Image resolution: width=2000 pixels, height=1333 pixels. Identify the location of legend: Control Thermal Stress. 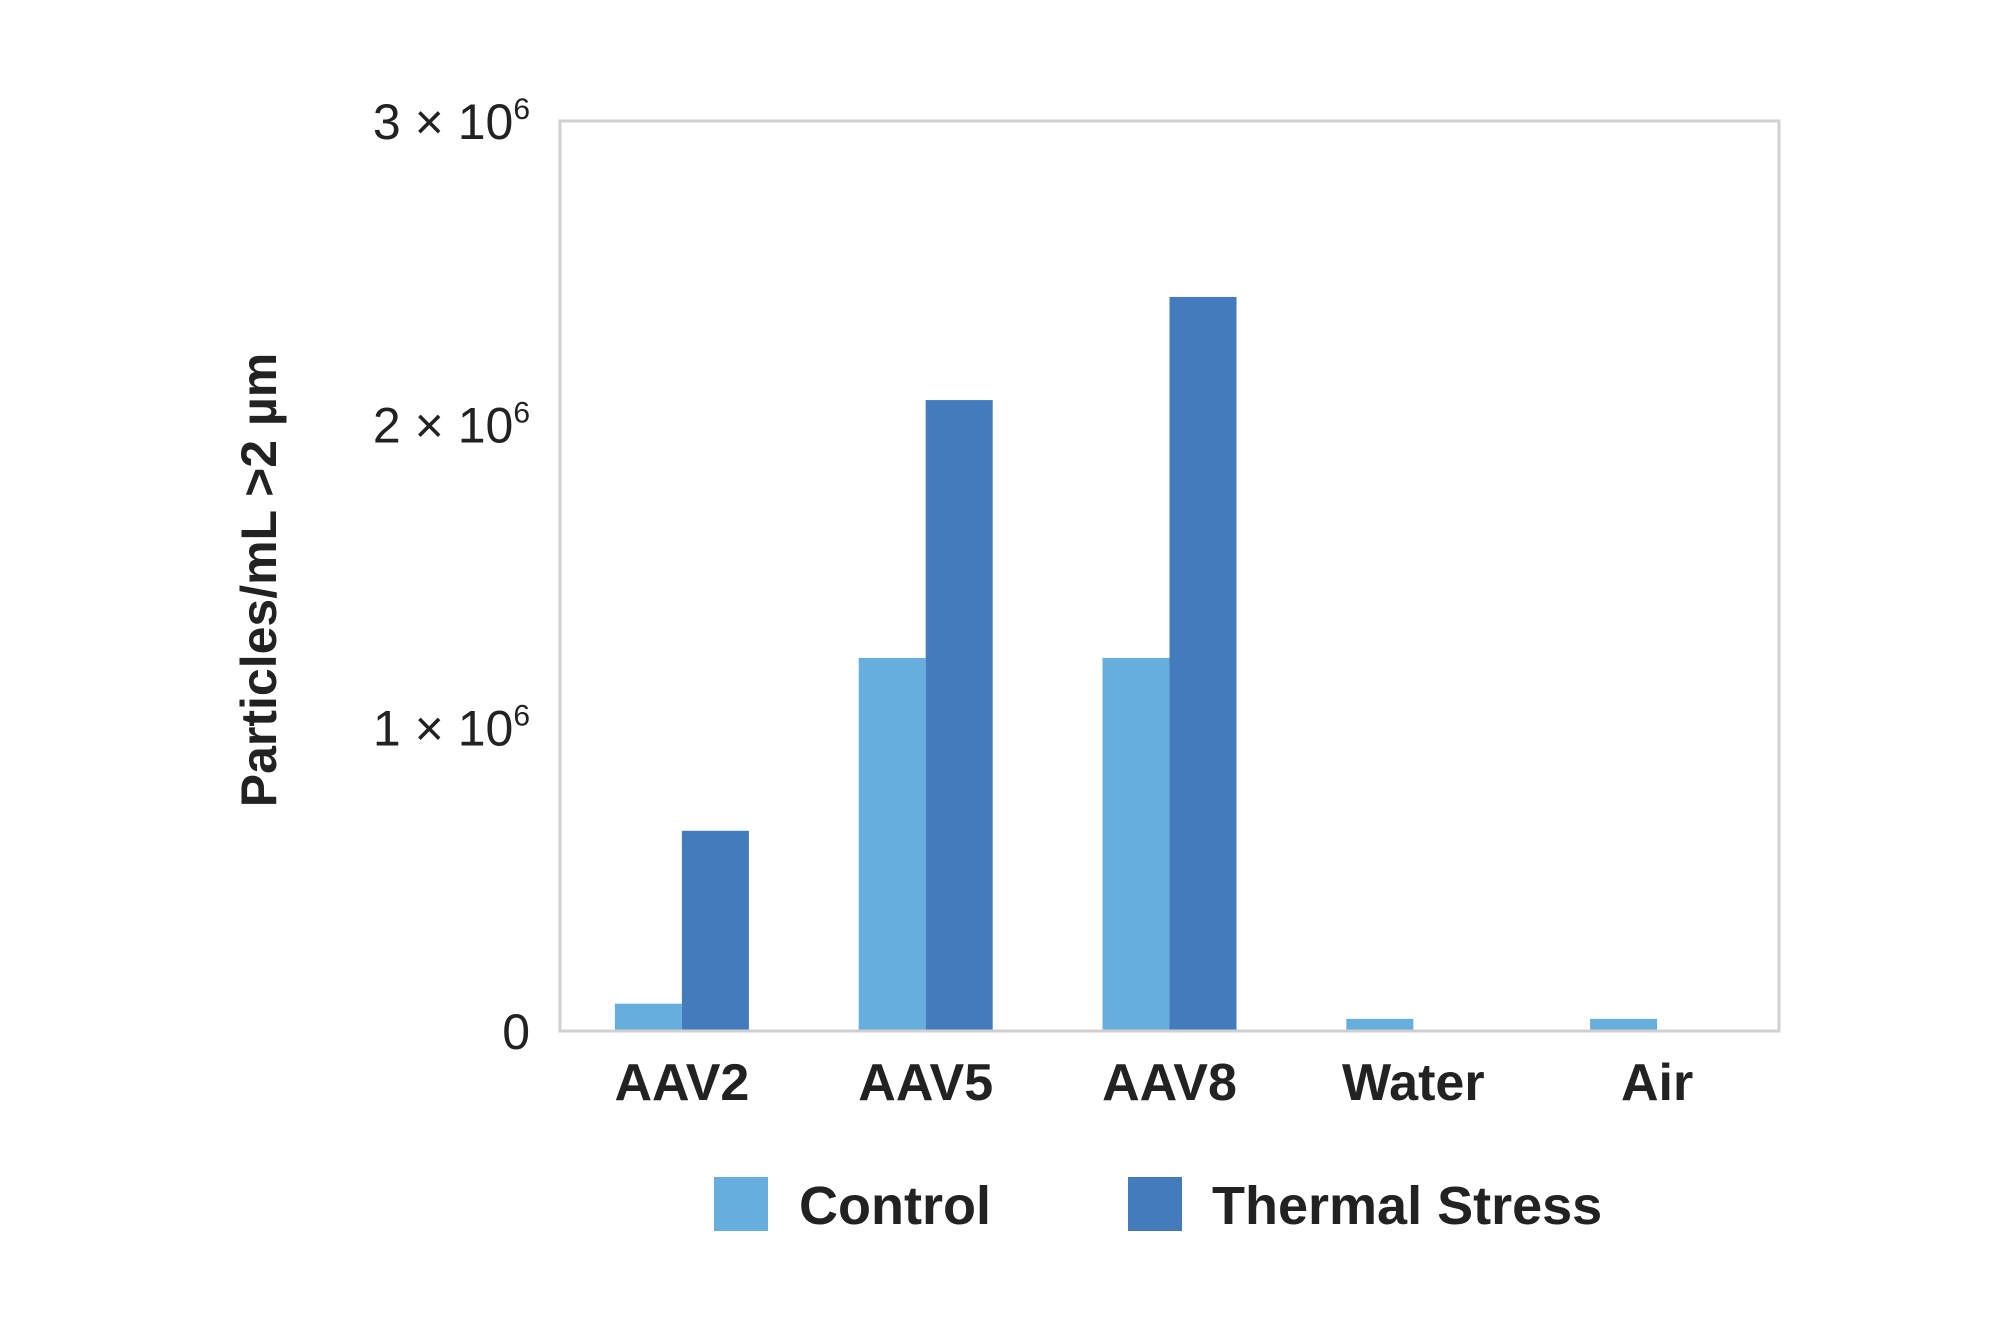
(1158, 1206).